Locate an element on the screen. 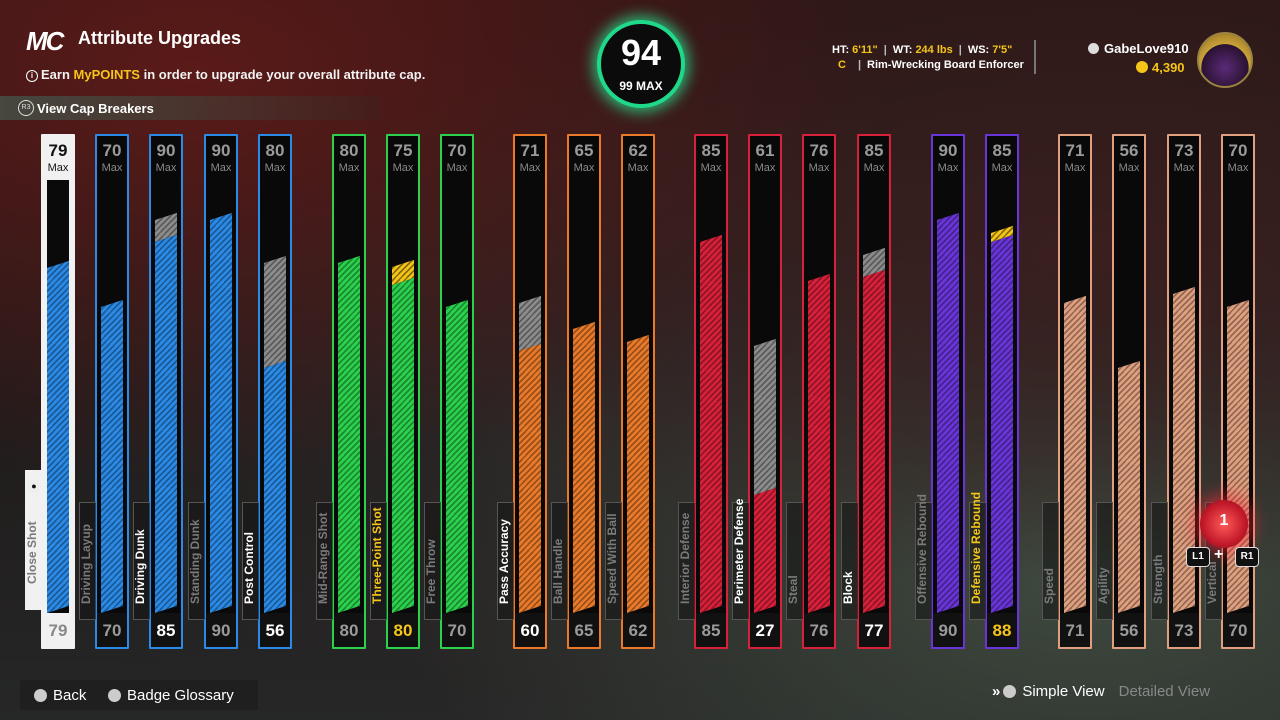  attribute-name: Agility is located at coordinates (1103, 585).